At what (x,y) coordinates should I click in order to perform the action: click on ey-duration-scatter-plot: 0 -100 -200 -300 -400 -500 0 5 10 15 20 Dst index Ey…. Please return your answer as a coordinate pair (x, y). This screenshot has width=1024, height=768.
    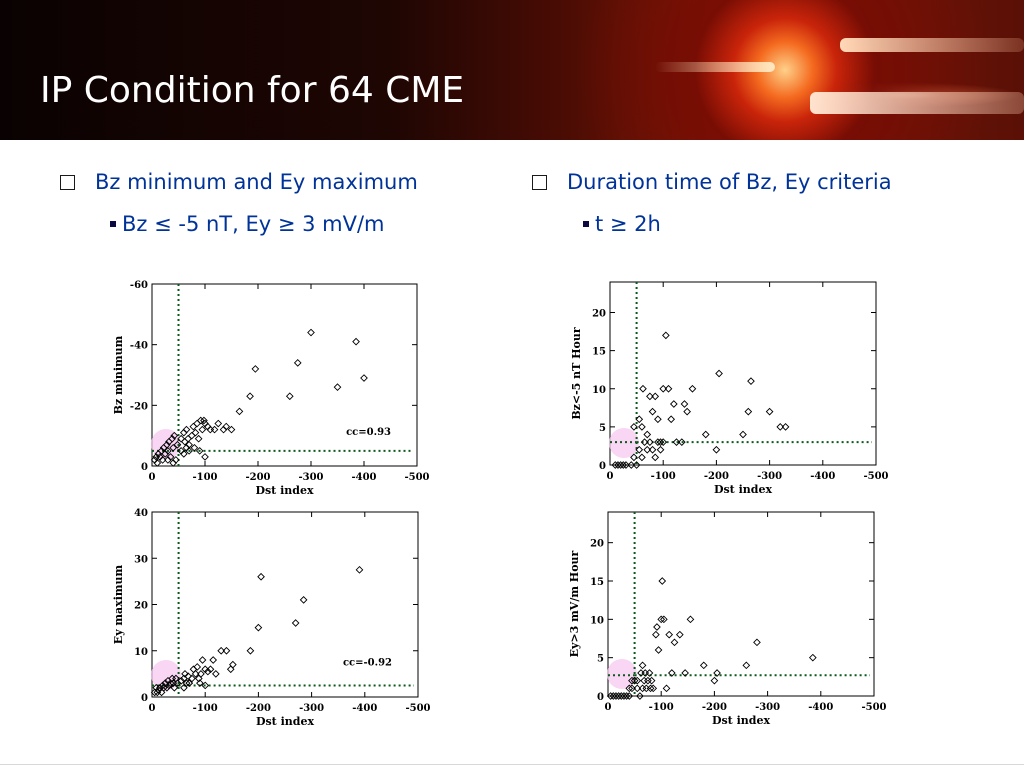
    Looking at the image, I should click on (728, 619).